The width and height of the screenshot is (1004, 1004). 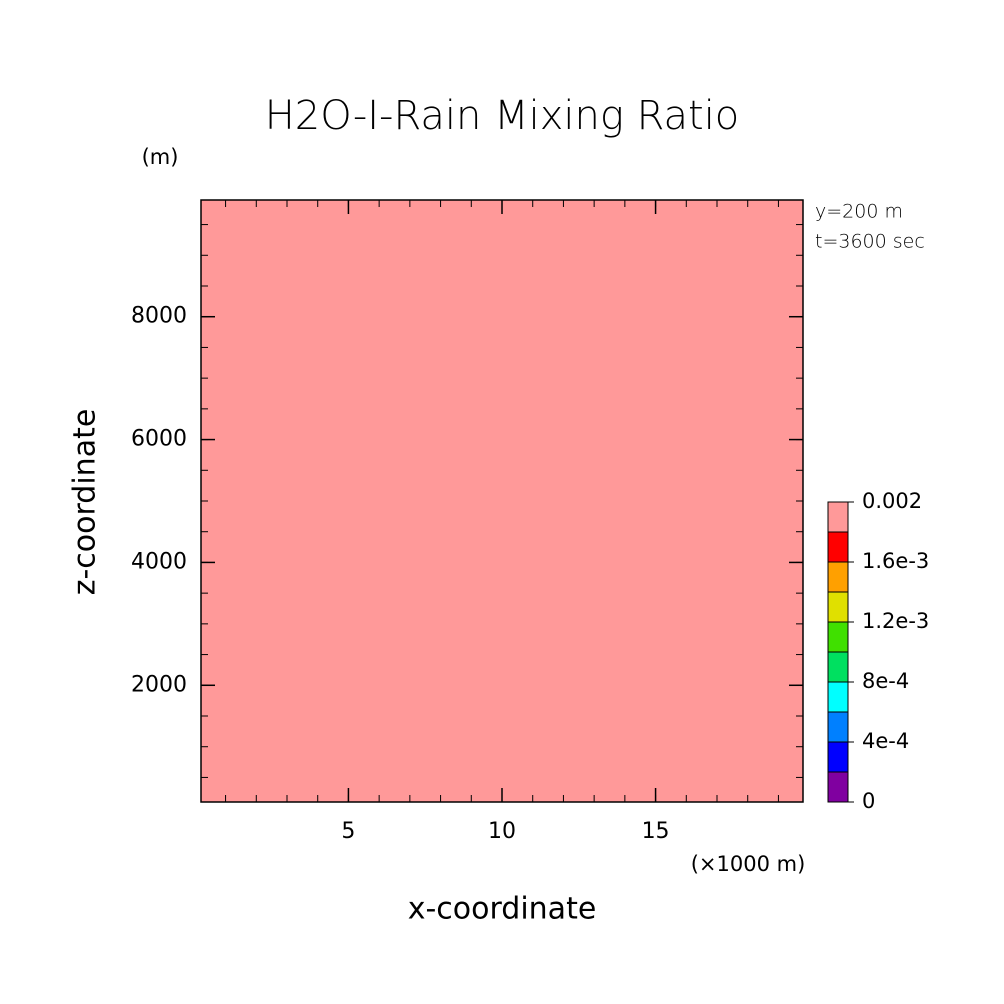 I want to click on annotation: y=200 m, so click(x=859, y=212).